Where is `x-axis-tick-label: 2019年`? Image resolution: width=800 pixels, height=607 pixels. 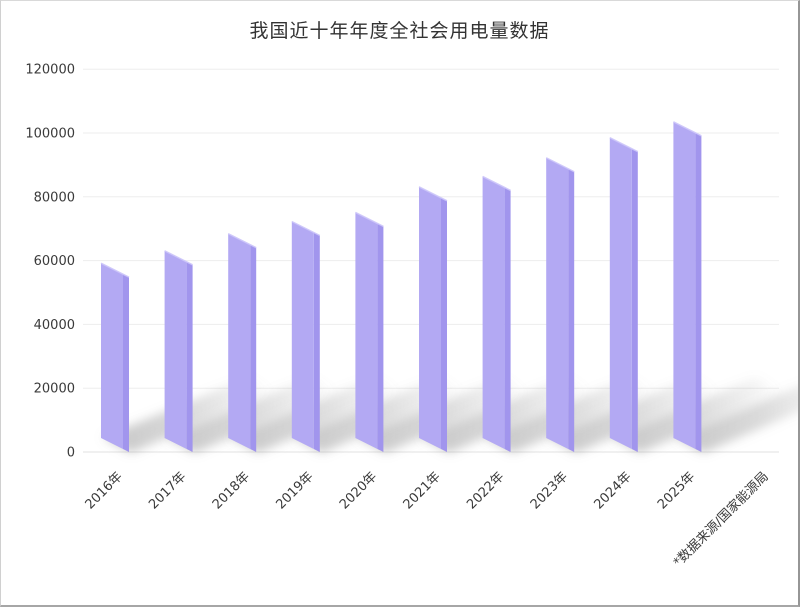 x-axis-tick-label: 2019年 is located at coordinates (294, 490).